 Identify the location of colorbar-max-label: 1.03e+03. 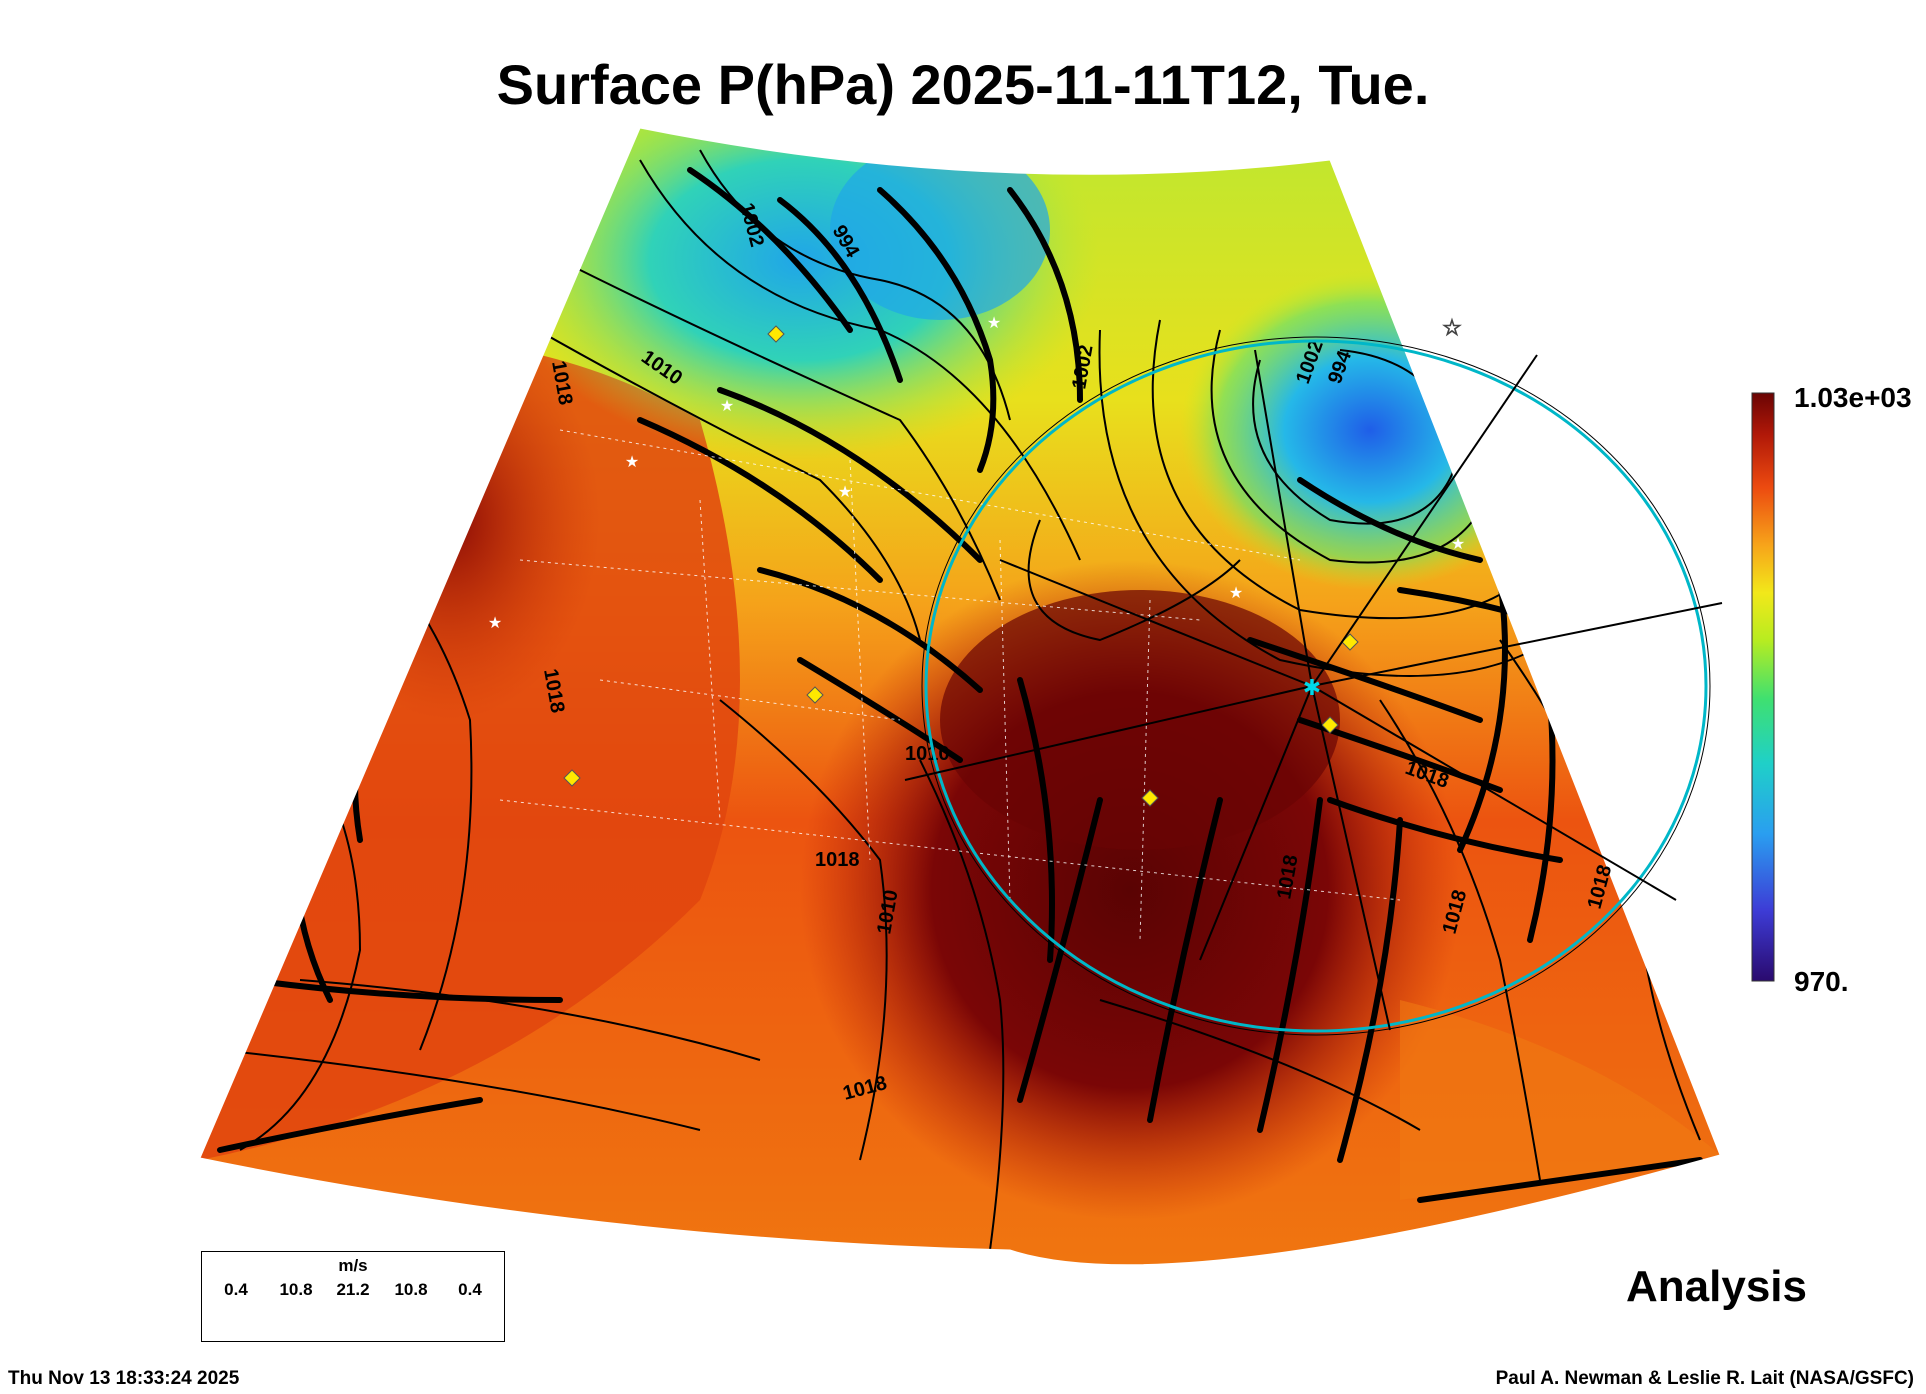
(1853, 397).